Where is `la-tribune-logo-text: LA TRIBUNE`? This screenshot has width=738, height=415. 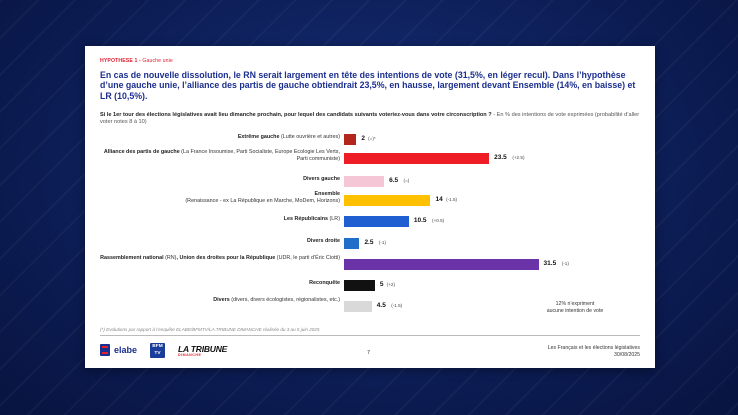
la-tribune-logo-text: LA TRIBUNE is located at coordinates (203, 349).